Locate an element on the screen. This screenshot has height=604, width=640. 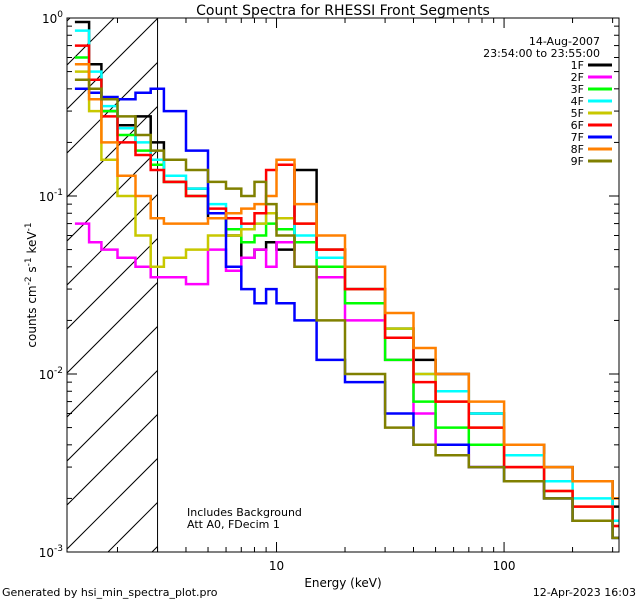
legend-label-9F: 9F is located at coordinates (577, 161).